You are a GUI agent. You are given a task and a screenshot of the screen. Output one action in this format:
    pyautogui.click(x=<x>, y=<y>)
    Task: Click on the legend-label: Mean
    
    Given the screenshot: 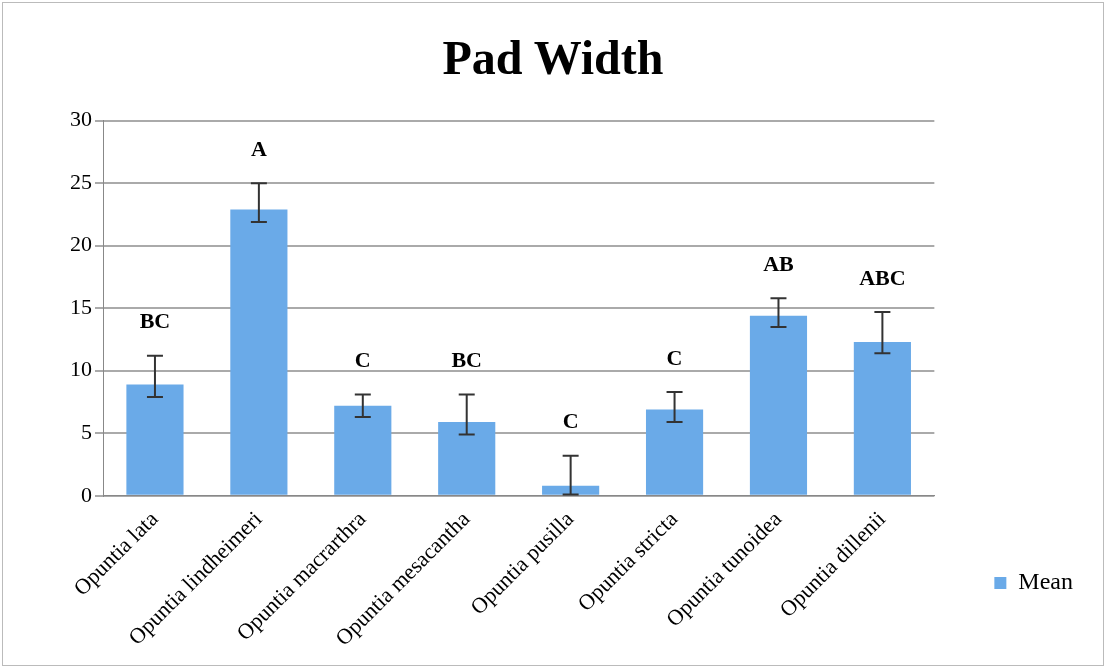 What is the action you would take?
    pyautogui.click(x=1046, y=581)
    